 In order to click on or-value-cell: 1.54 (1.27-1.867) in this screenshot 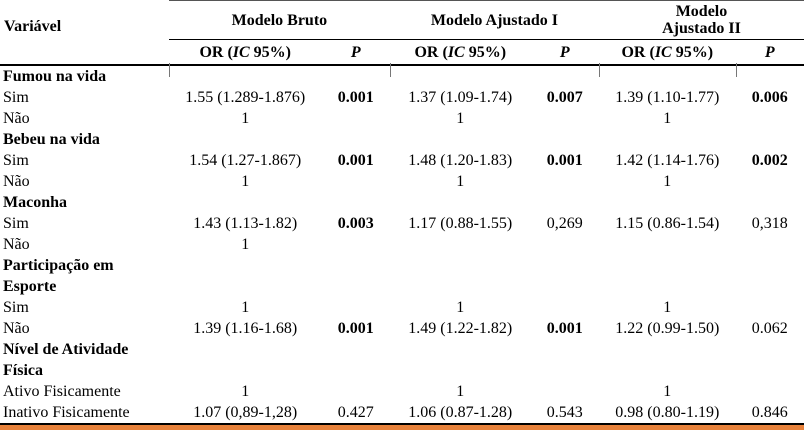, I will do `click(245, 160)`.